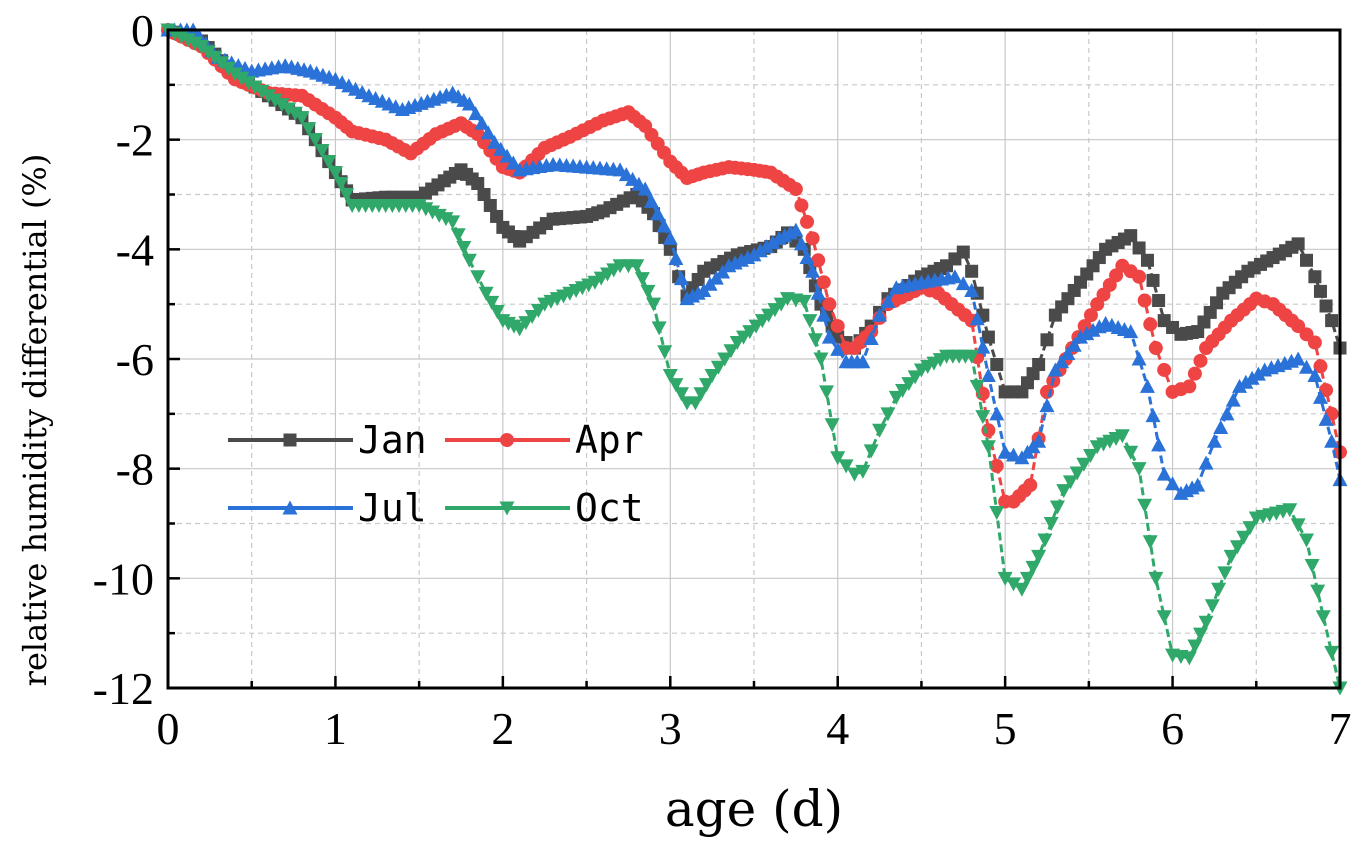 The width and height of the screenshot is (1368, 845). What do you see at coordinates (609, 508) in the screenshot?
I see `legend-label-oct: Oct` at bounding box center [609, 508].